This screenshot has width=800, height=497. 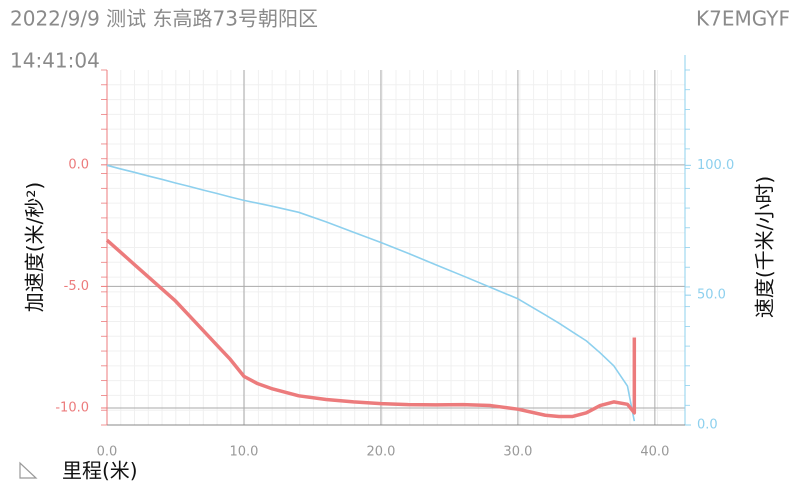 I want to click on y-tick-label: -5.0, so click(x=76, y=286).